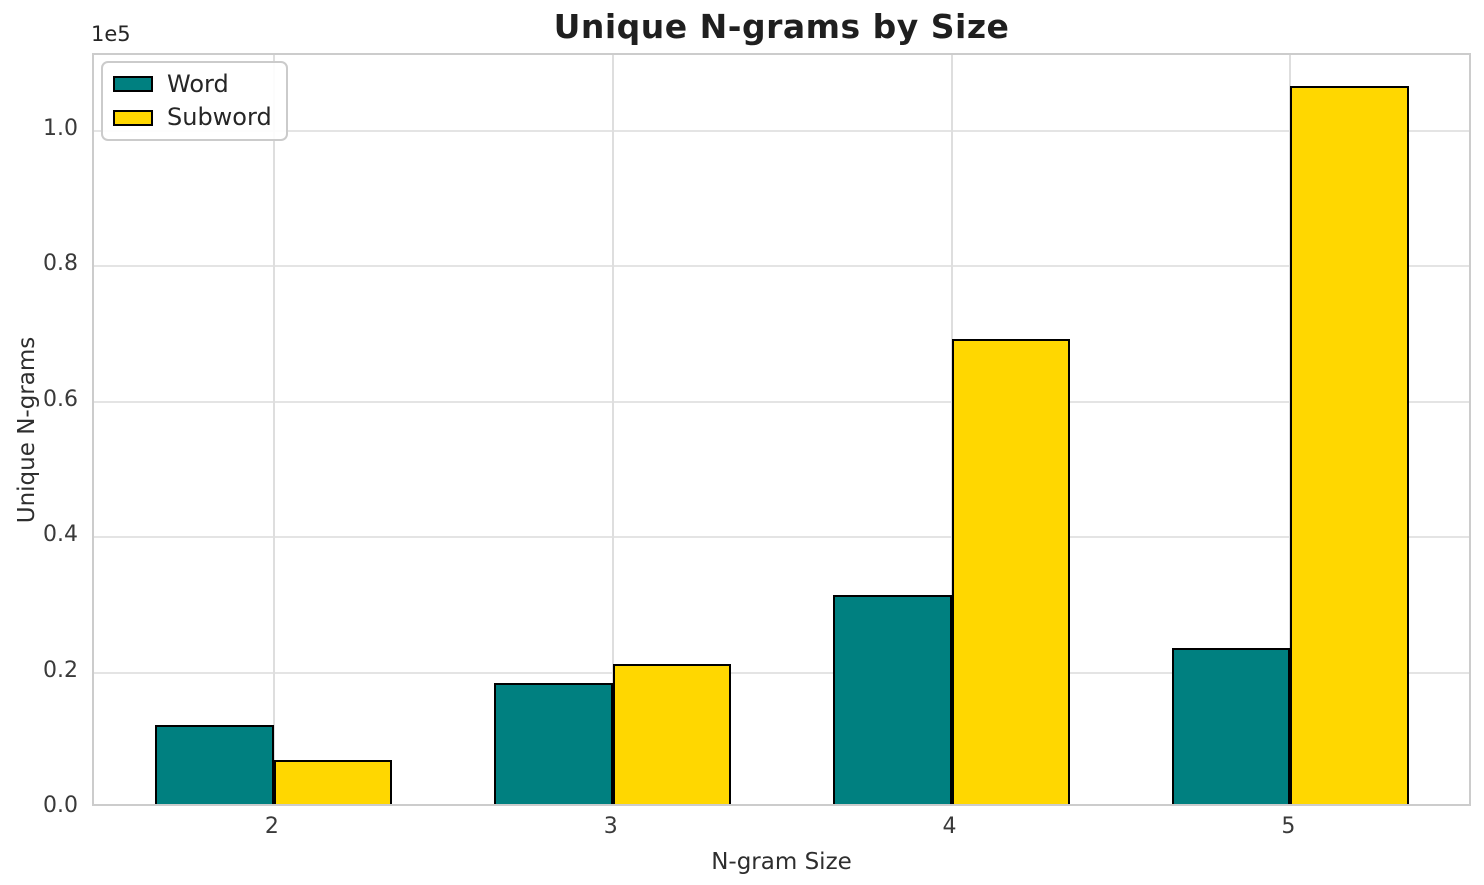 This screenshot has height=885, width=1484. I want to click on legend: Word Subword, so click(194, 101).